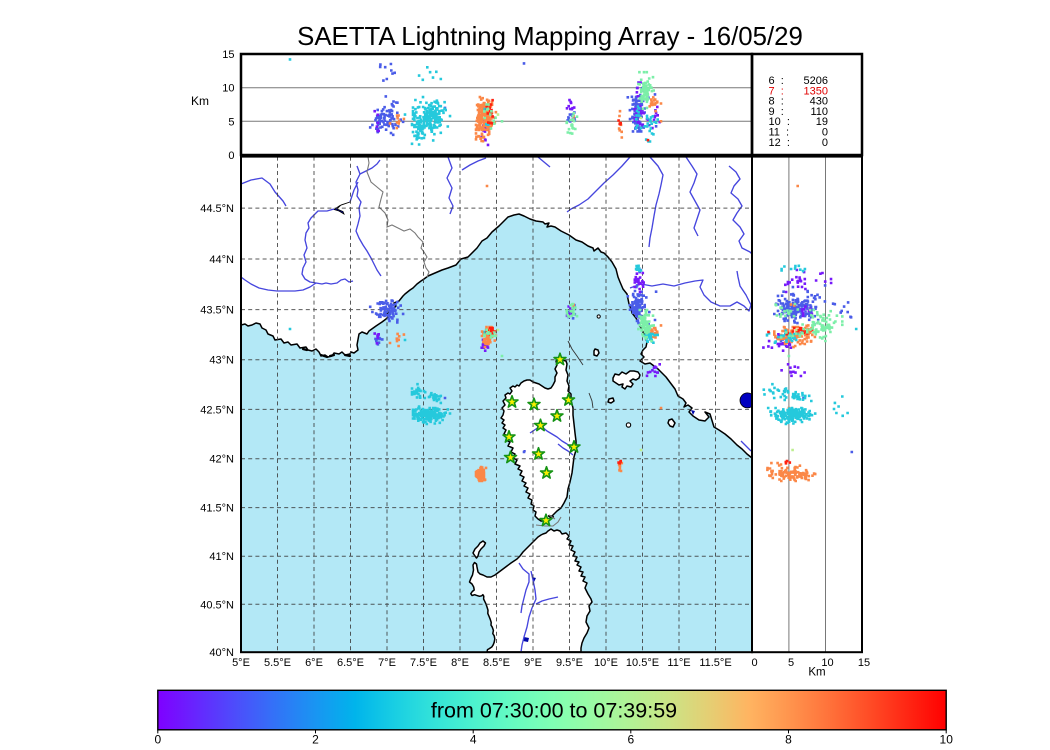 This screenshot has height=750, width=1050. Describe the element at coordinates (569, 663) in the screenshot. I see `svg-text: 9.5°E` at that location.